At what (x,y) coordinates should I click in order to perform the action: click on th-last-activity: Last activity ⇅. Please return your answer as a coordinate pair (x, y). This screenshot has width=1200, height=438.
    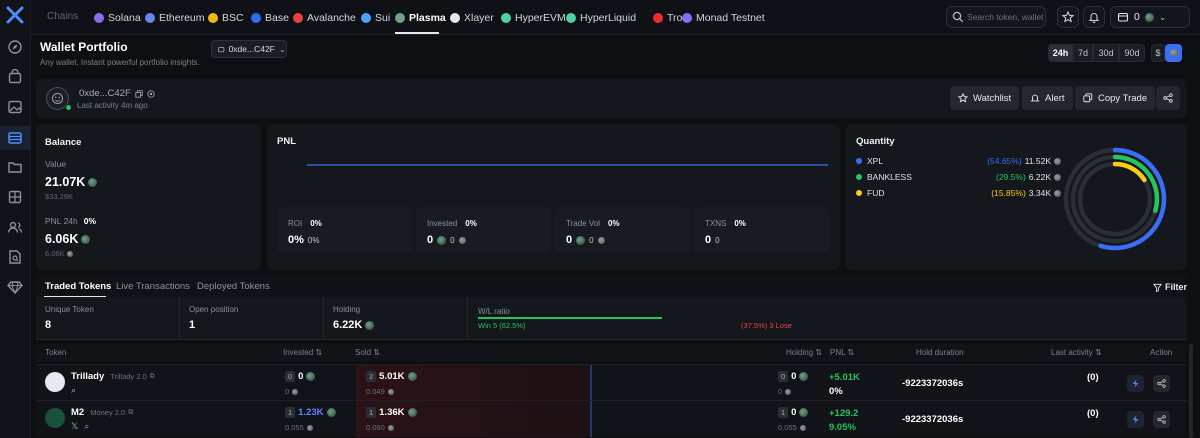
    Looking at the image, I should click on (1076, 352).